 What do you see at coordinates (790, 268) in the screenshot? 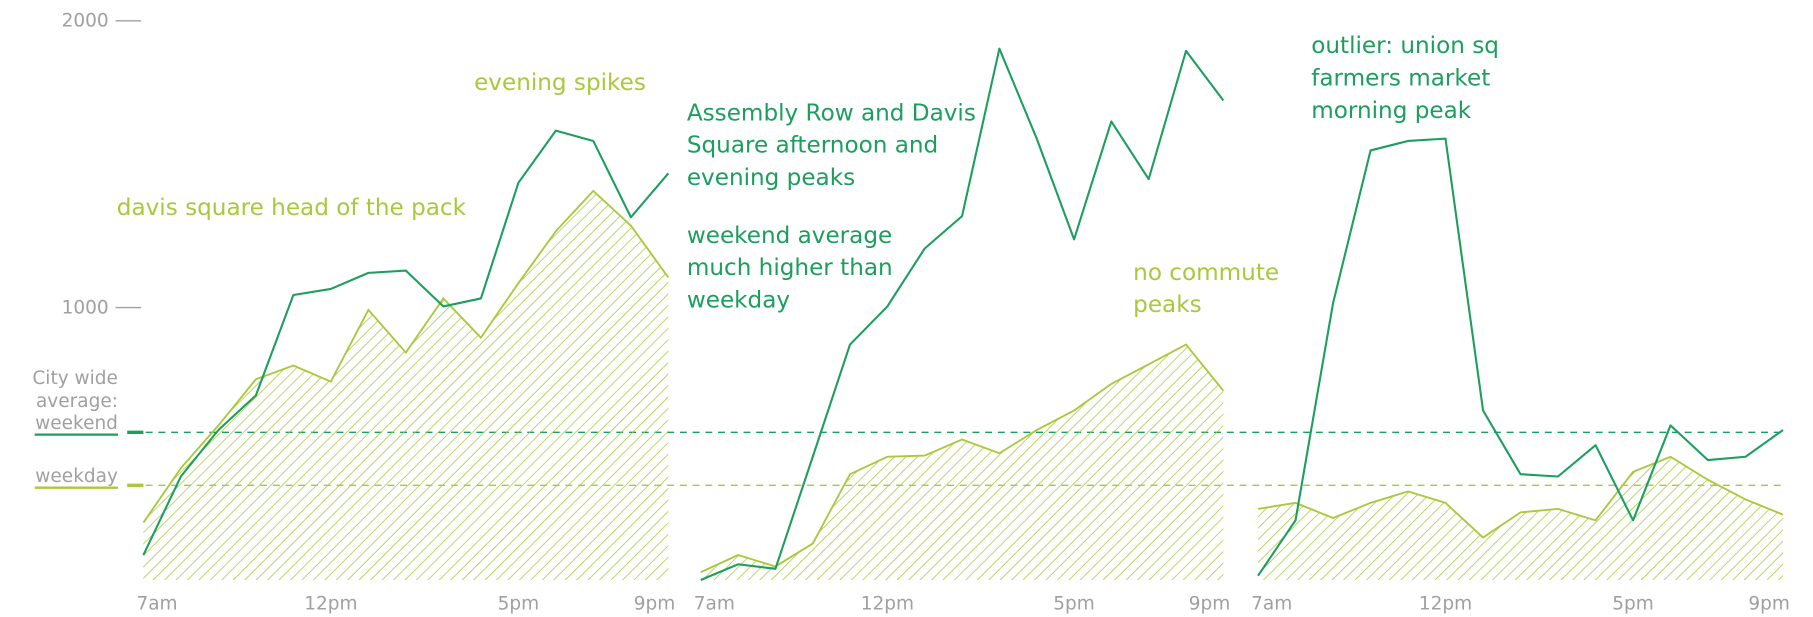
I see `annotation: much higher than` at bounding box center [790, 268].